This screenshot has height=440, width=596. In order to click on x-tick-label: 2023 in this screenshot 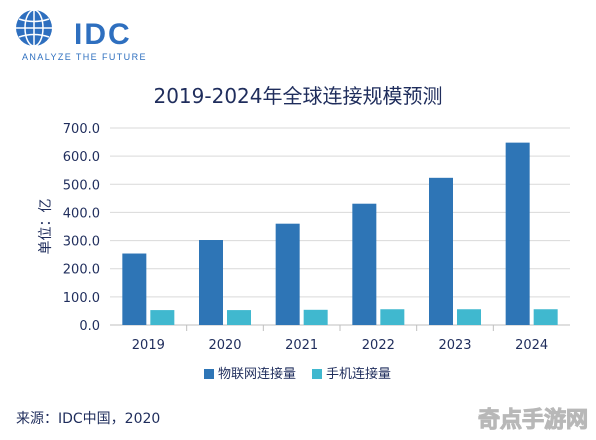, I will do `click(454, 345)`.